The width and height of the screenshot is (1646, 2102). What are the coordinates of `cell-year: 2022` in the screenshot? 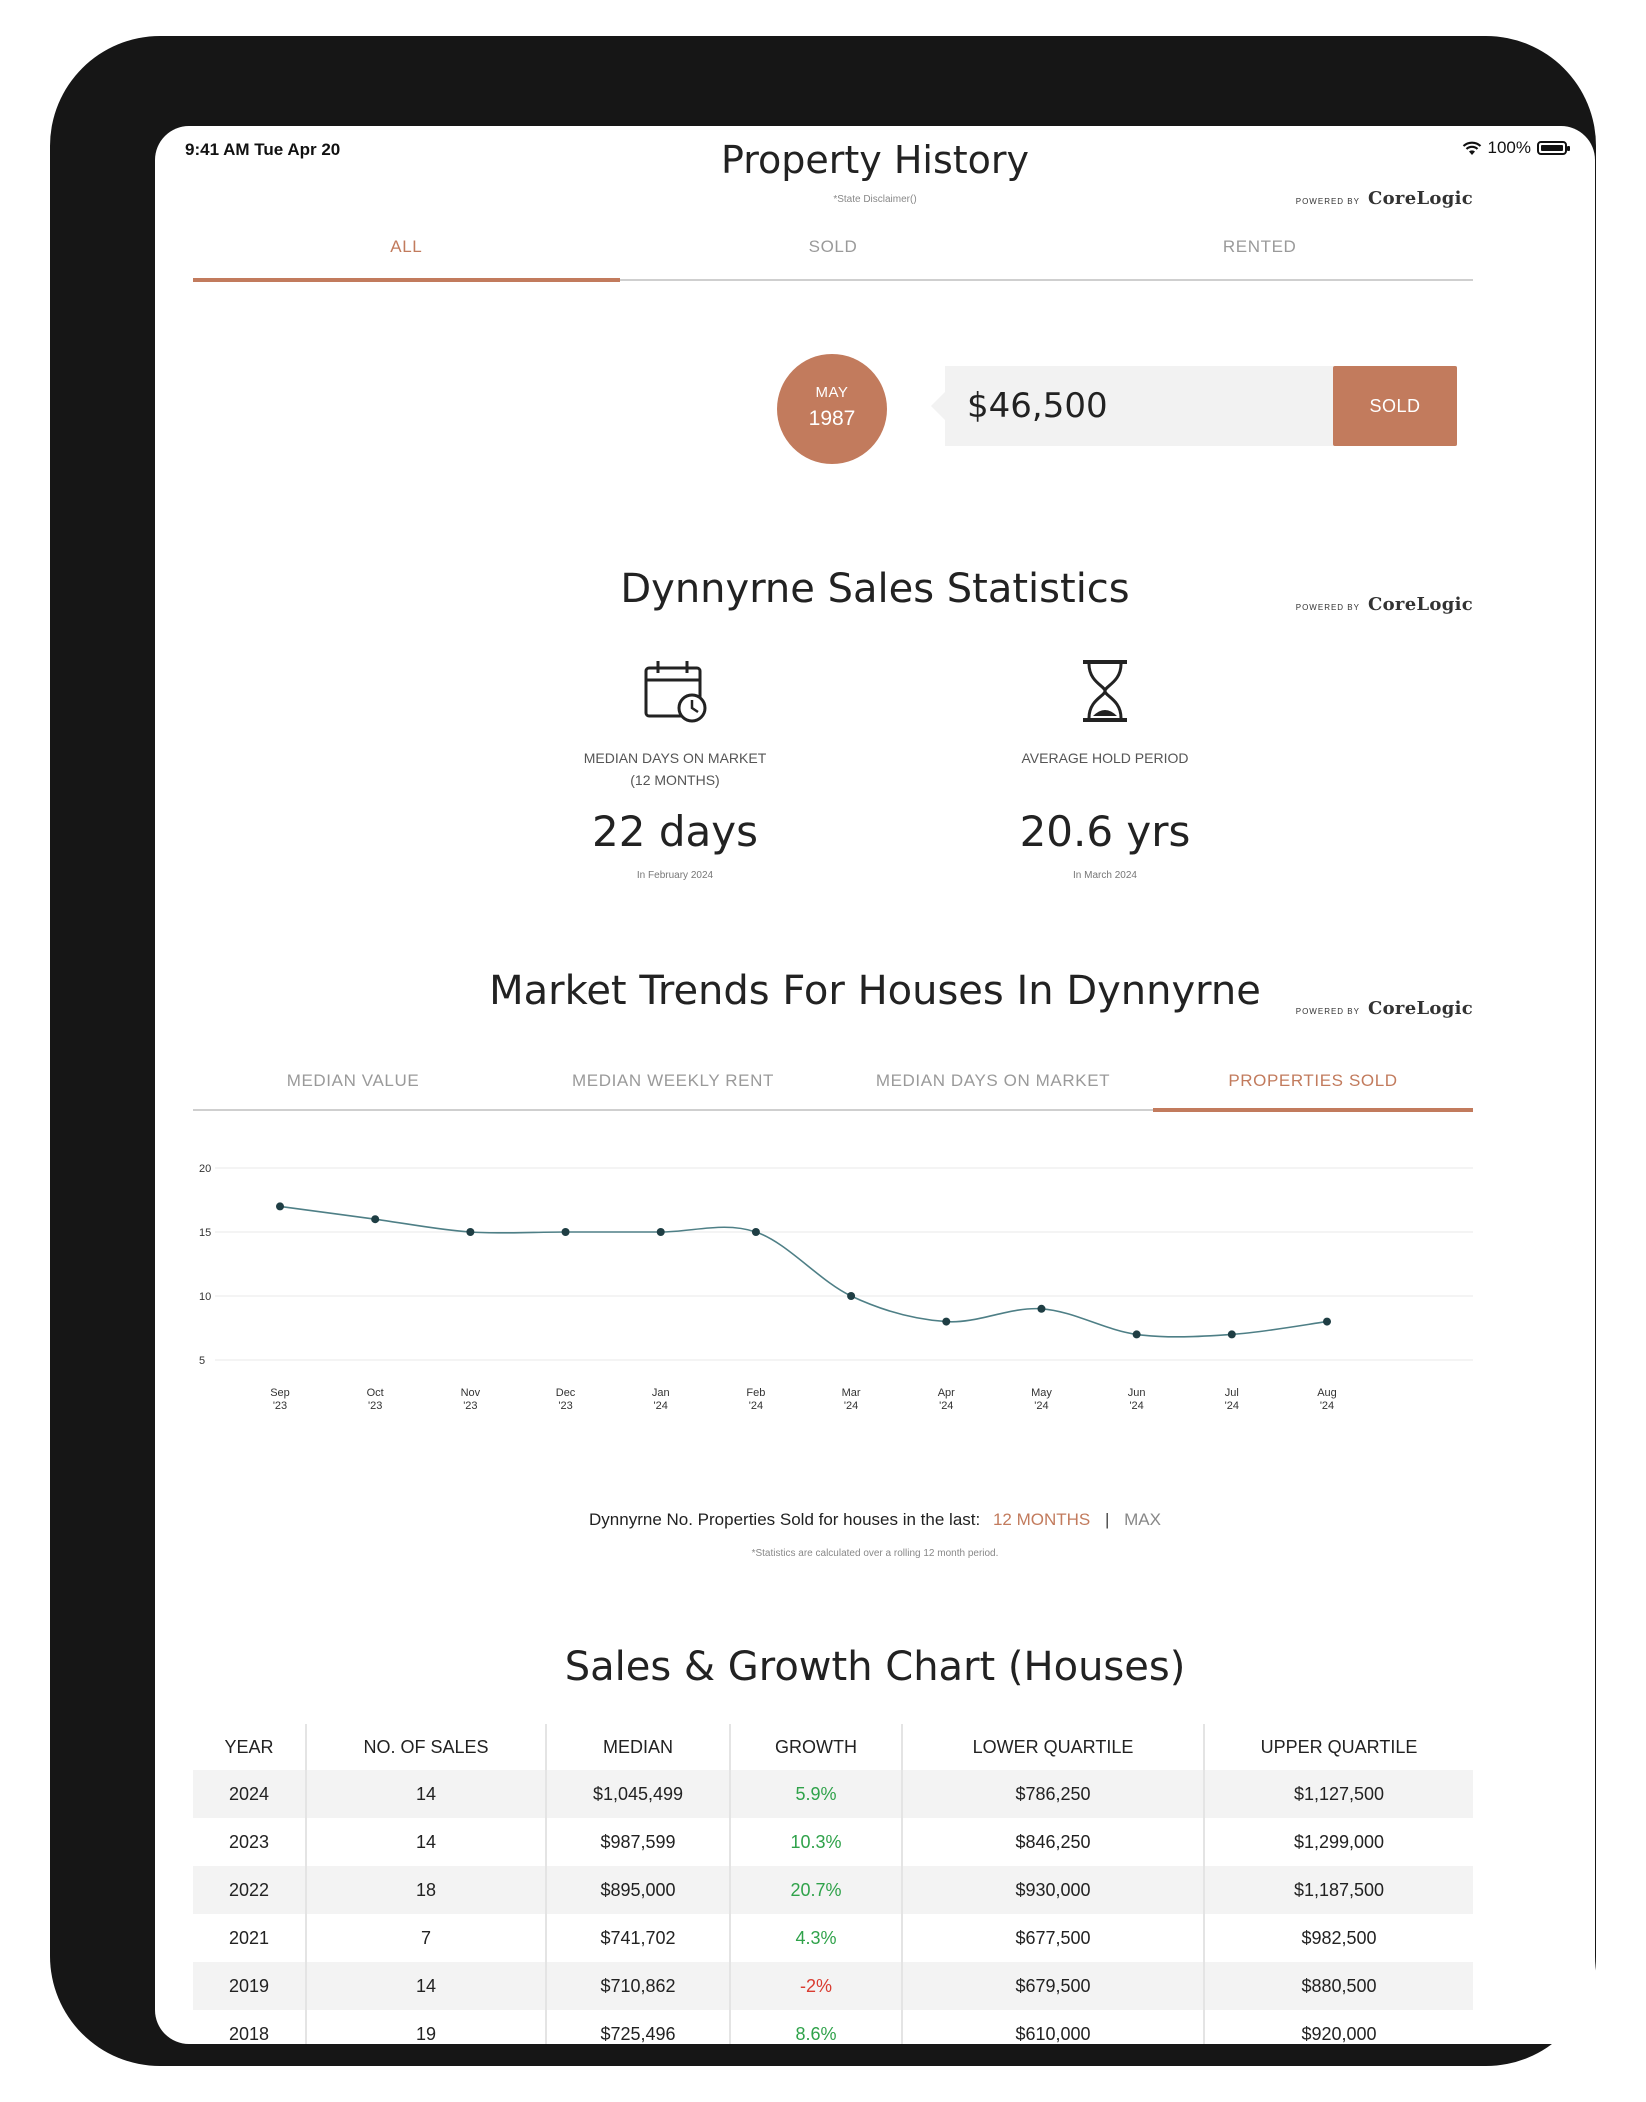 It's located at (250, 1890).